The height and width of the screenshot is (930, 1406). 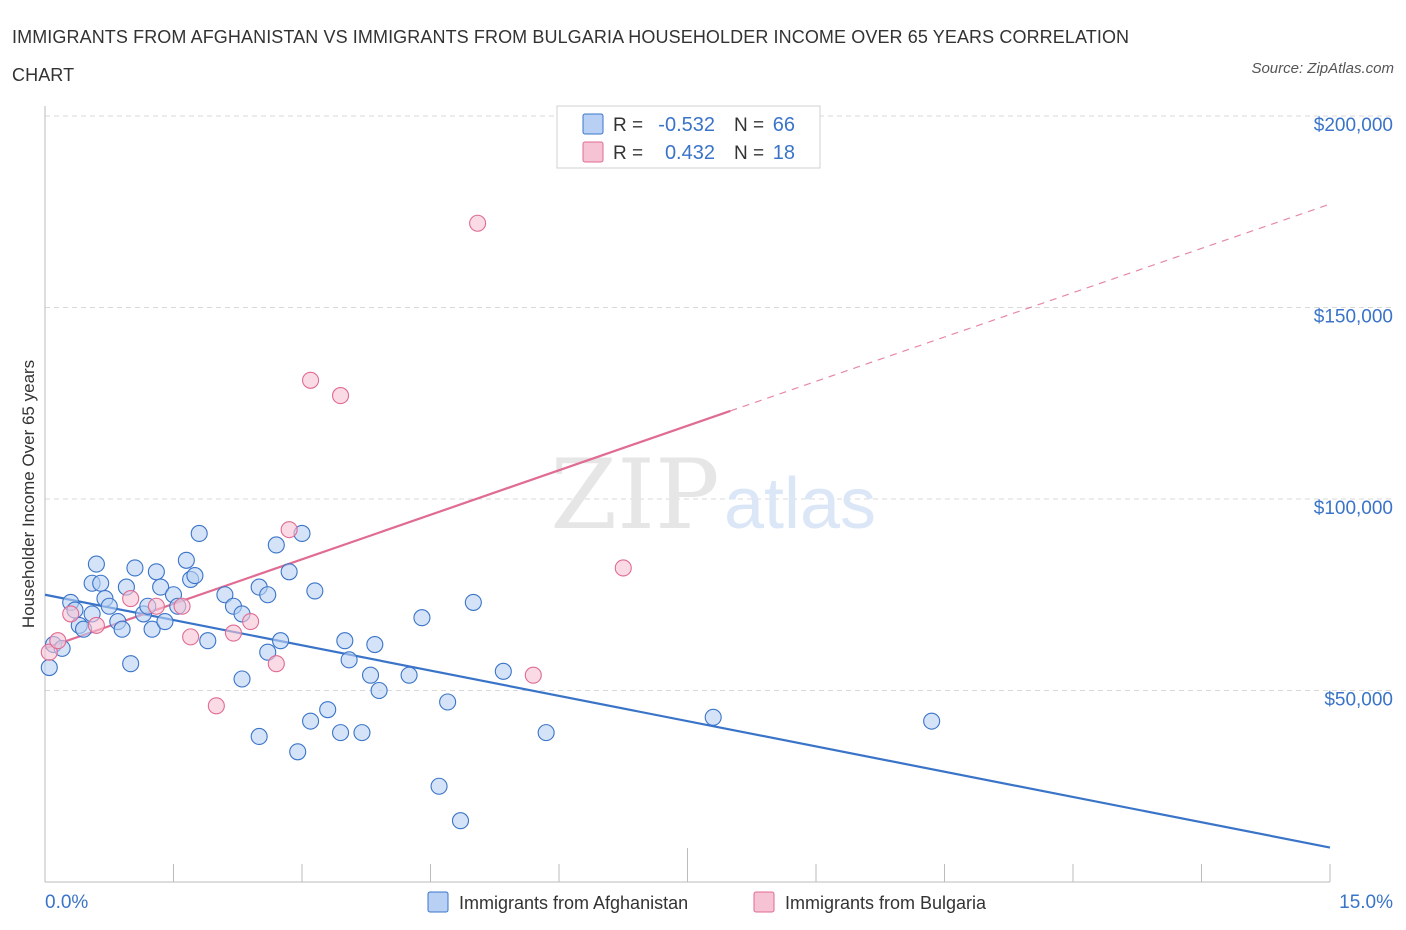 I want to click on x-tick-label-end: 15.0%, so click(x=1366, y=902).